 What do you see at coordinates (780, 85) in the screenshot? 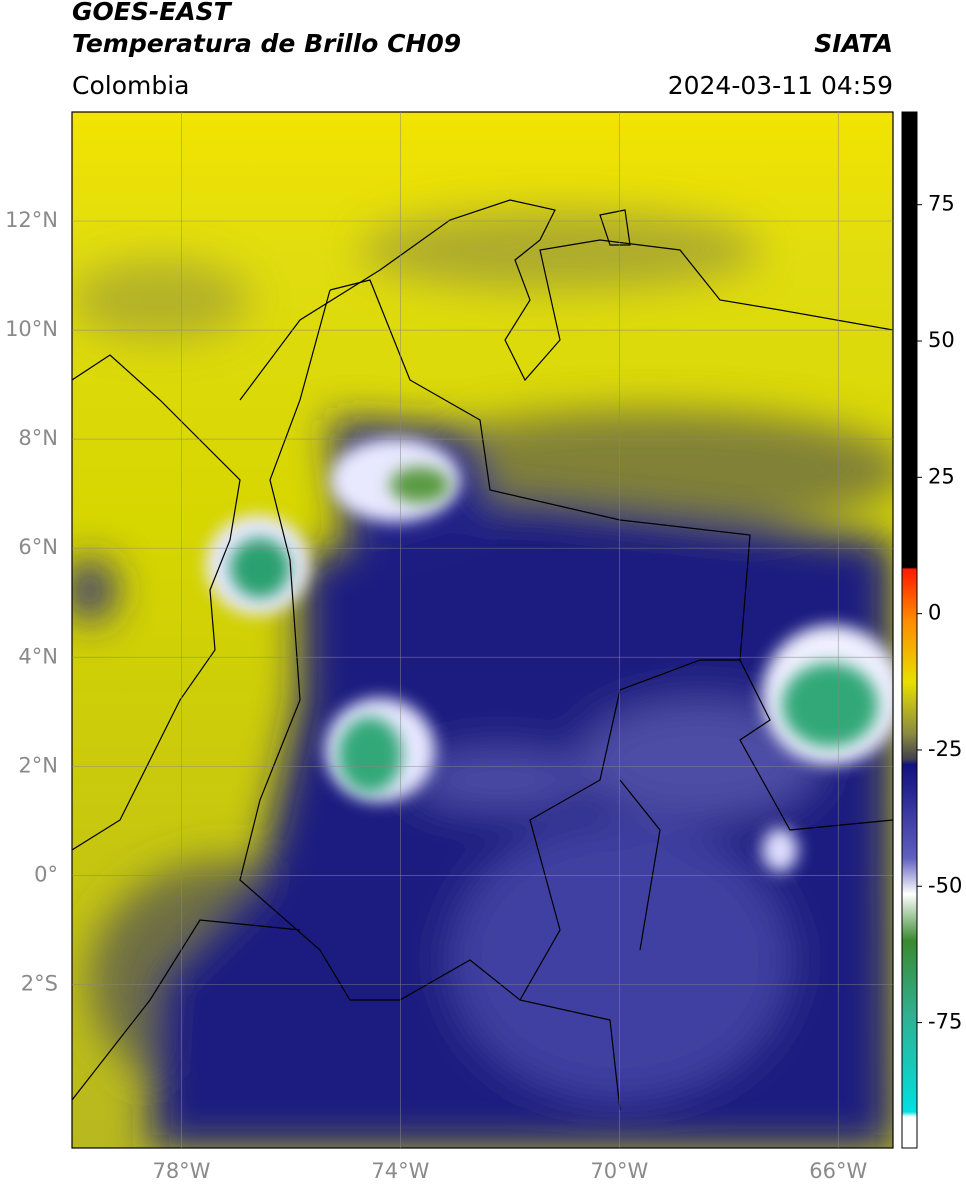
I see `datetime: 2024-03-11 04:59` at bounding box center [780, 85].